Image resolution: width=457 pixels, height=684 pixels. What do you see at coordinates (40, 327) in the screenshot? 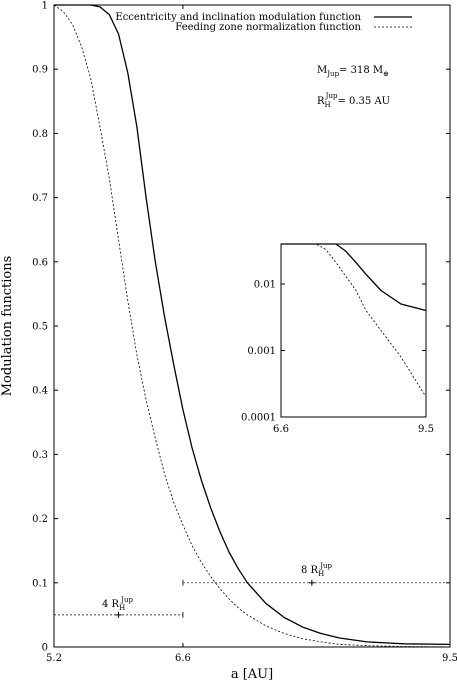
I see `y-tick-label: 0.5` at bounding box center [40, 327].